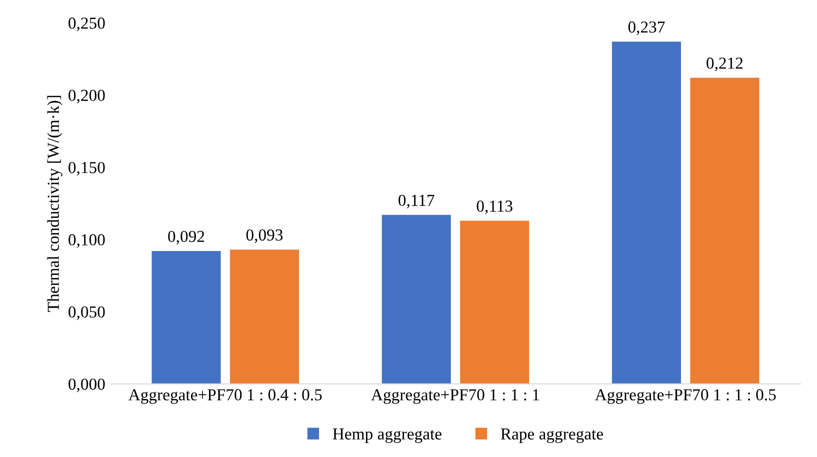 The image size is (817, 457). I want to click on data-label: 0,113, so click(494, 207).